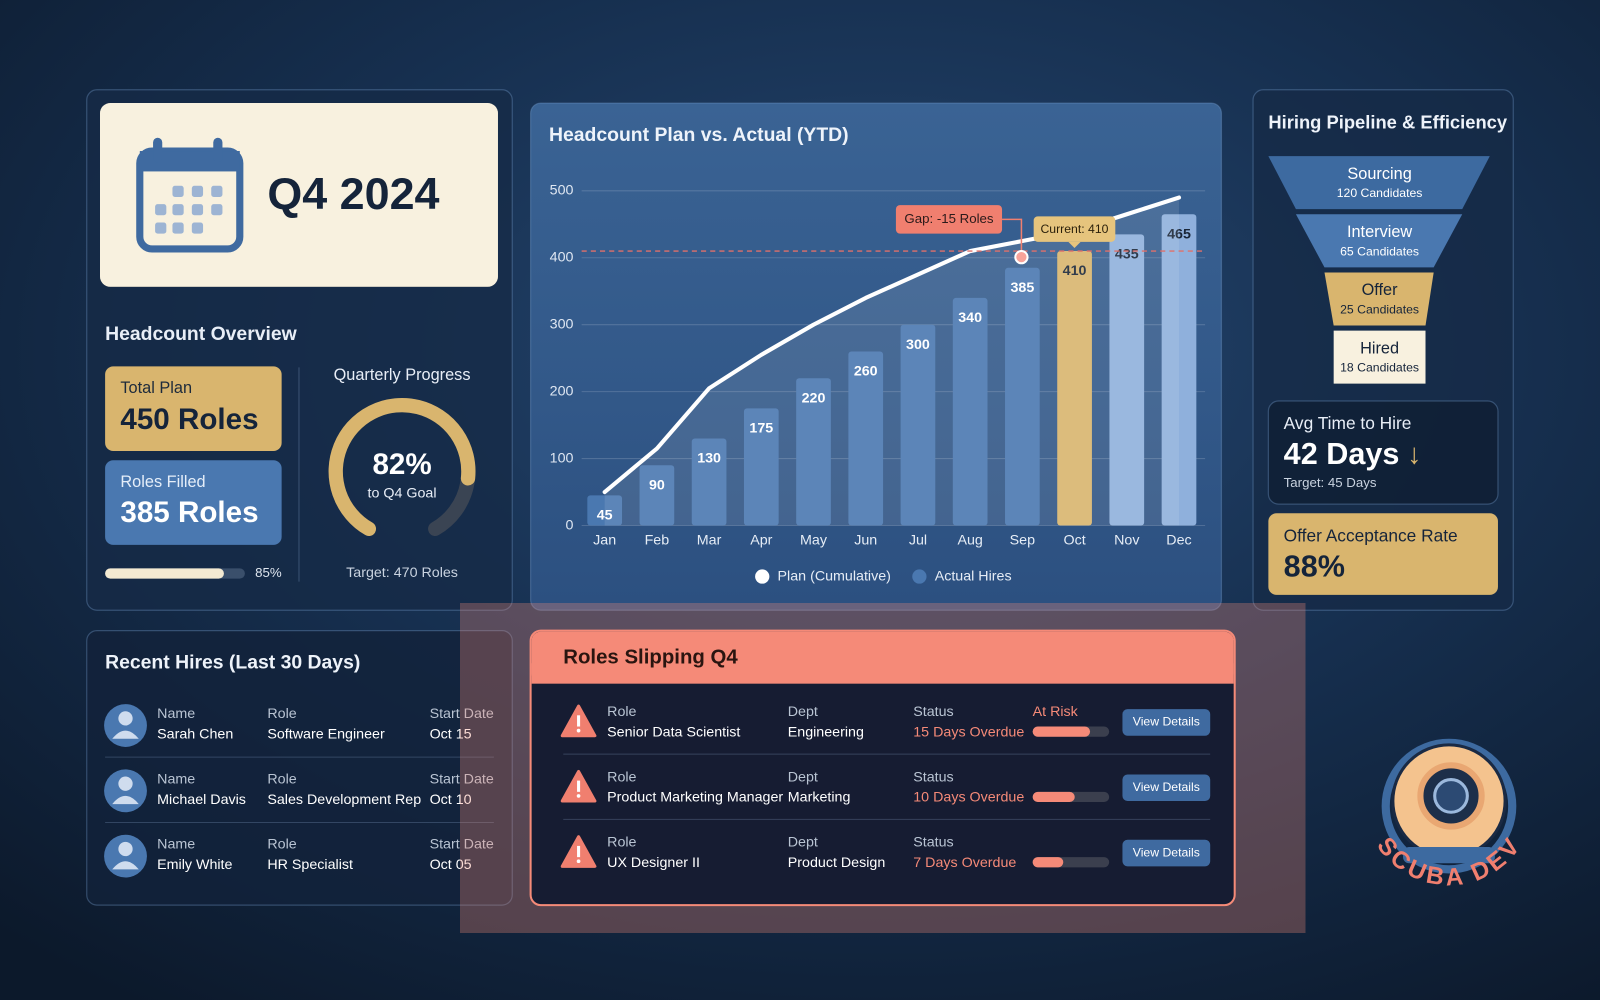 This screenshot has height=1000, width=1600. I want to click on annotation-pointer, so click(1074, 244).